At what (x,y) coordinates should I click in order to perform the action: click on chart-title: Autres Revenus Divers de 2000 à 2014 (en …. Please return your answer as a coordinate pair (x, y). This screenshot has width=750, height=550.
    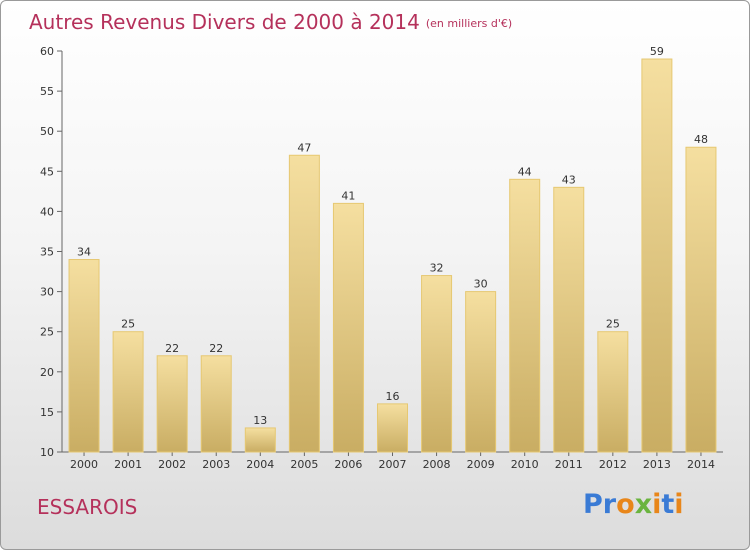
    Looking at the image, I should click on (270, 22).